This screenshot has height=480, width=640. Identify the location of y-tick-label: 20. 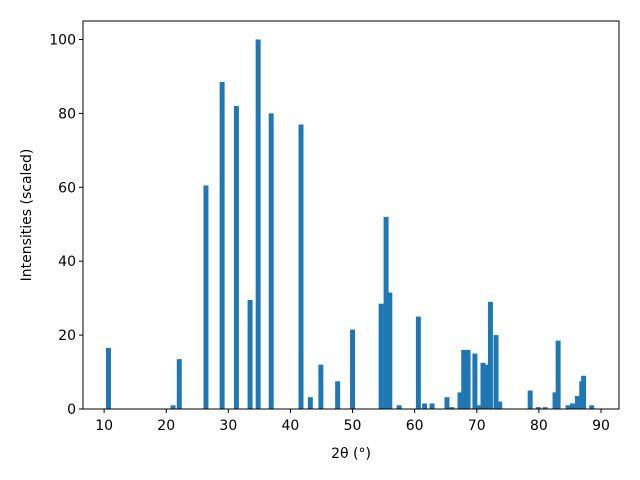
(67, 336).